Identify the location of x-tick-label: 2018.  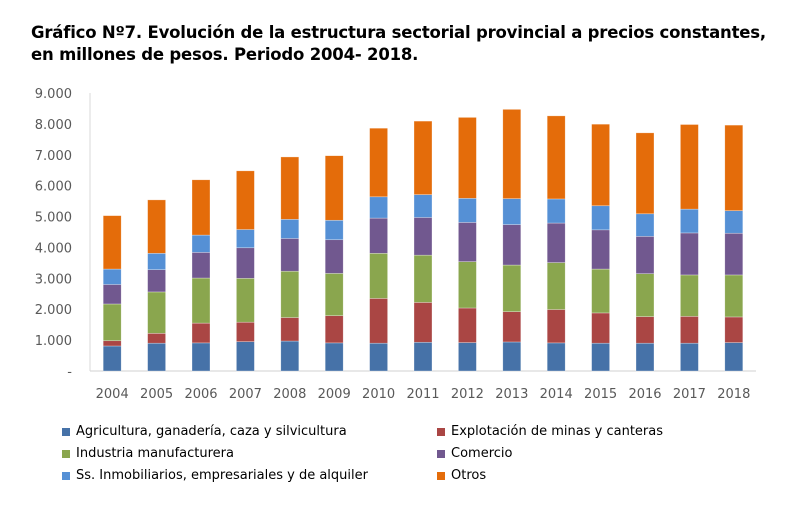
(733, 394).